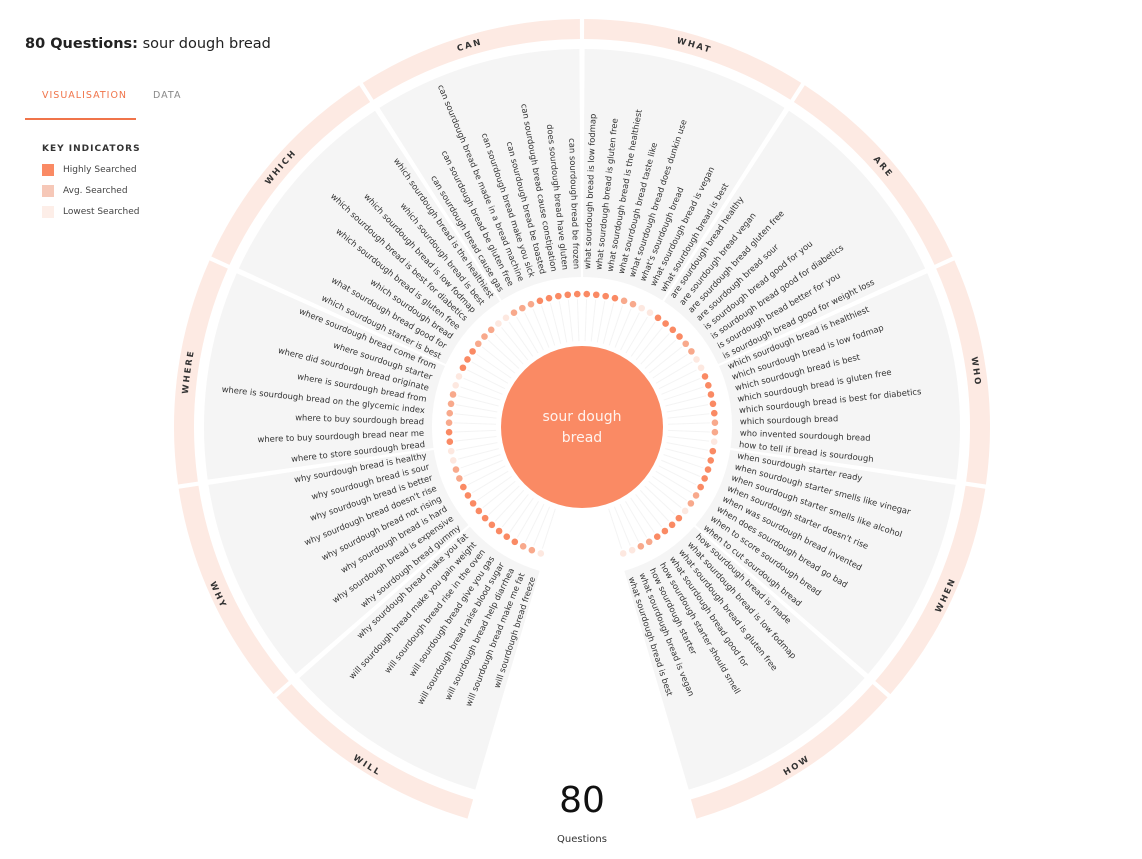  What do you see at coordinates (574, 203) in the screenshot?
I see `question-text: can sourdough bread be frozen` at bounding box center [574, 203].